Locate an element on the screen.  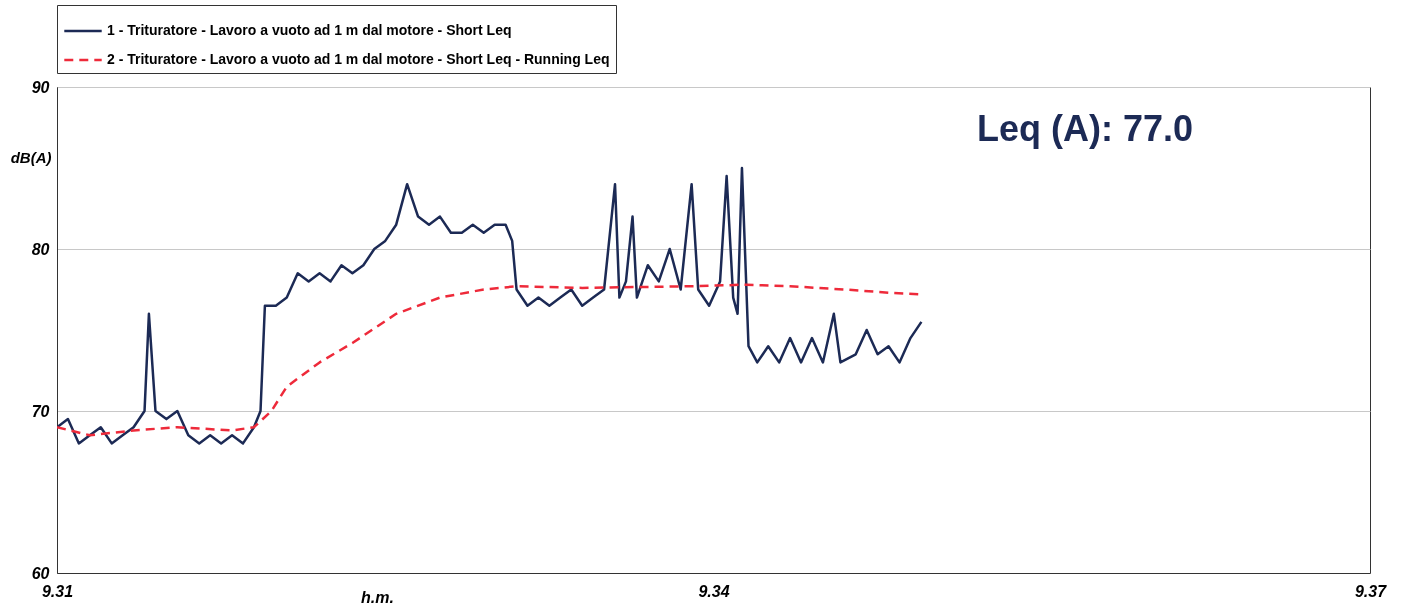
y-tick-label: 60 is located at coordinates (40, 573).